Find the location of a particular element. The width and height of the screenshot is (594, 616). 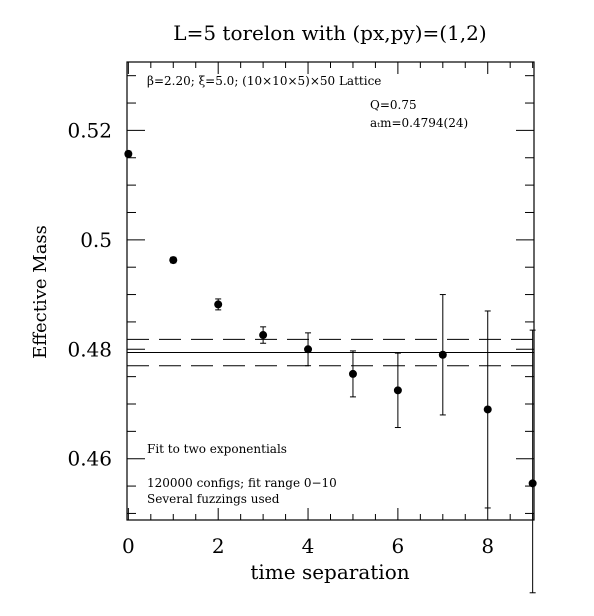

annotation-mass: aₜm=0.4794(24) is located at coordinates (419, 123).